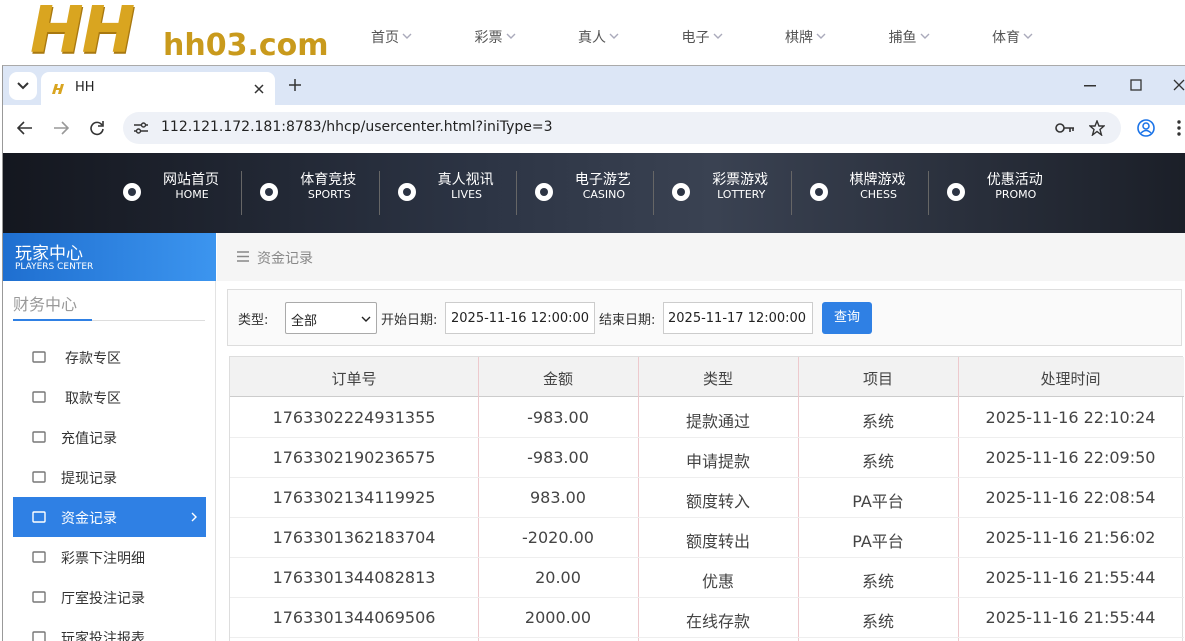 The height and width of the screenshot is (641, 1185). I want to click on end-label: 结束日期:, so click(627, 320).